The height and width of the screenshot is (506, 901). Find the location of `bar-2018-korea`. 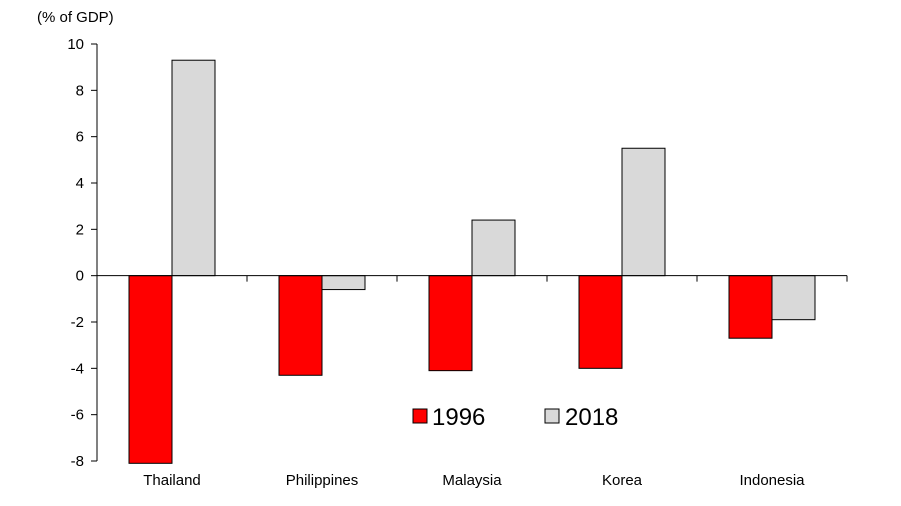

bar-2018-korea is located at coordinates (643, 212).